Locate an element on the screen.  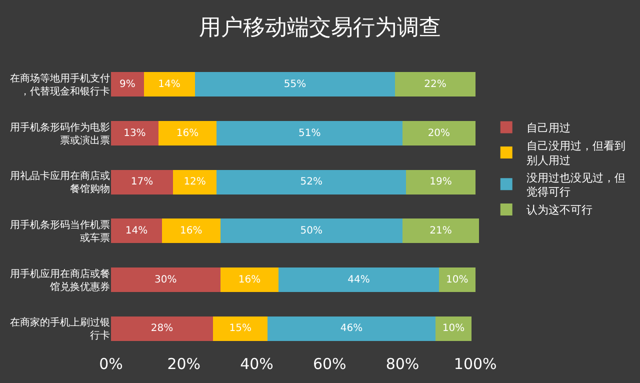
x-tick-label: 0% is located at coordinates (111, 364).